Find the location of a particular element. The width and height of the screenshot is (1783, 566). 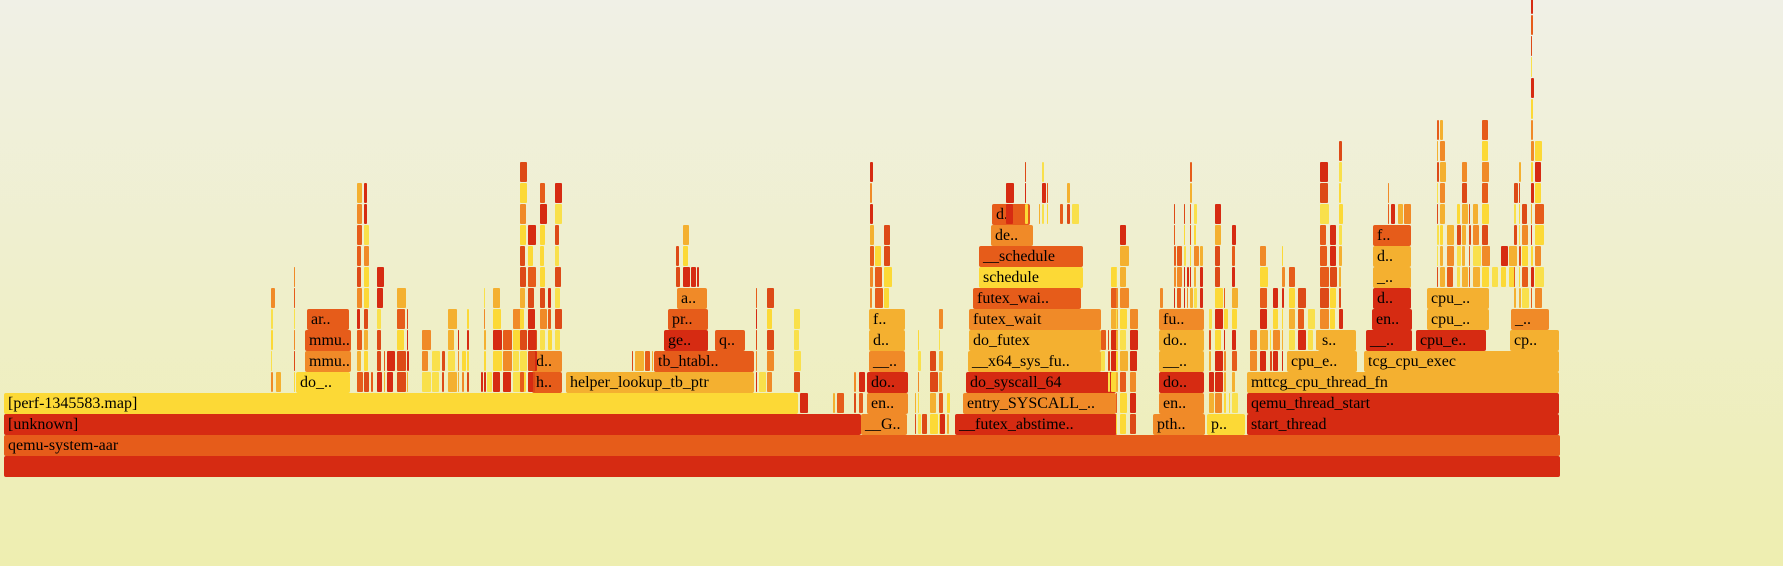

frame-ar: ar.. is located at coordinates (328, 319).